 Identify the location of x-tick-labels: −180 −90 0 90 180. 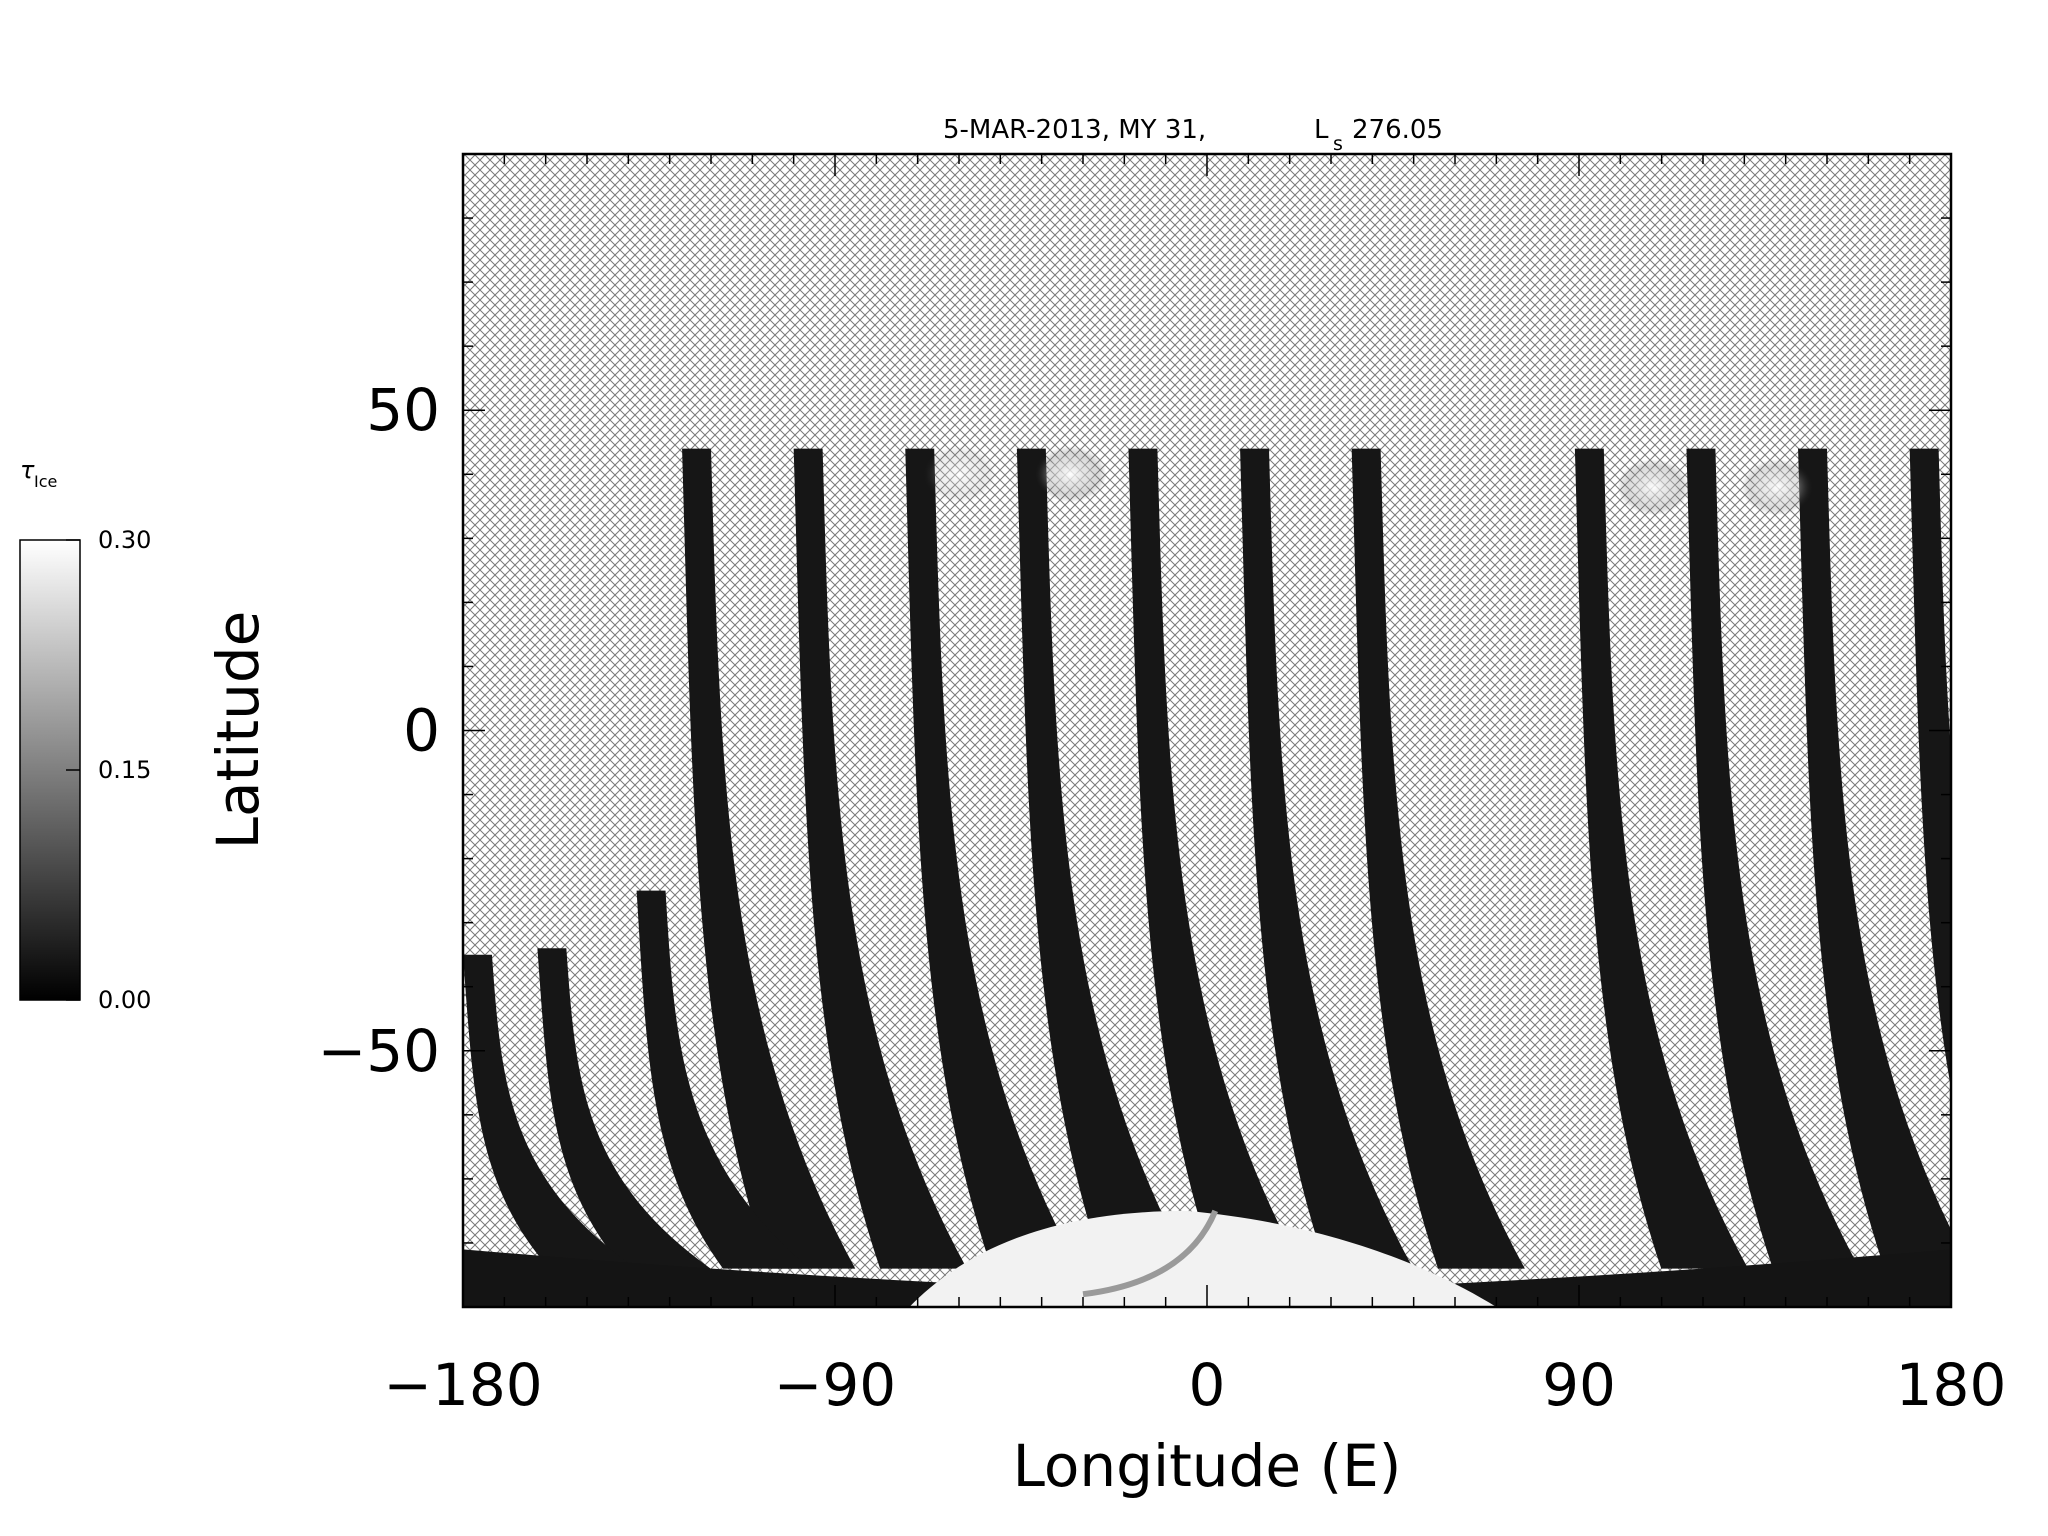
(1194, 1385).